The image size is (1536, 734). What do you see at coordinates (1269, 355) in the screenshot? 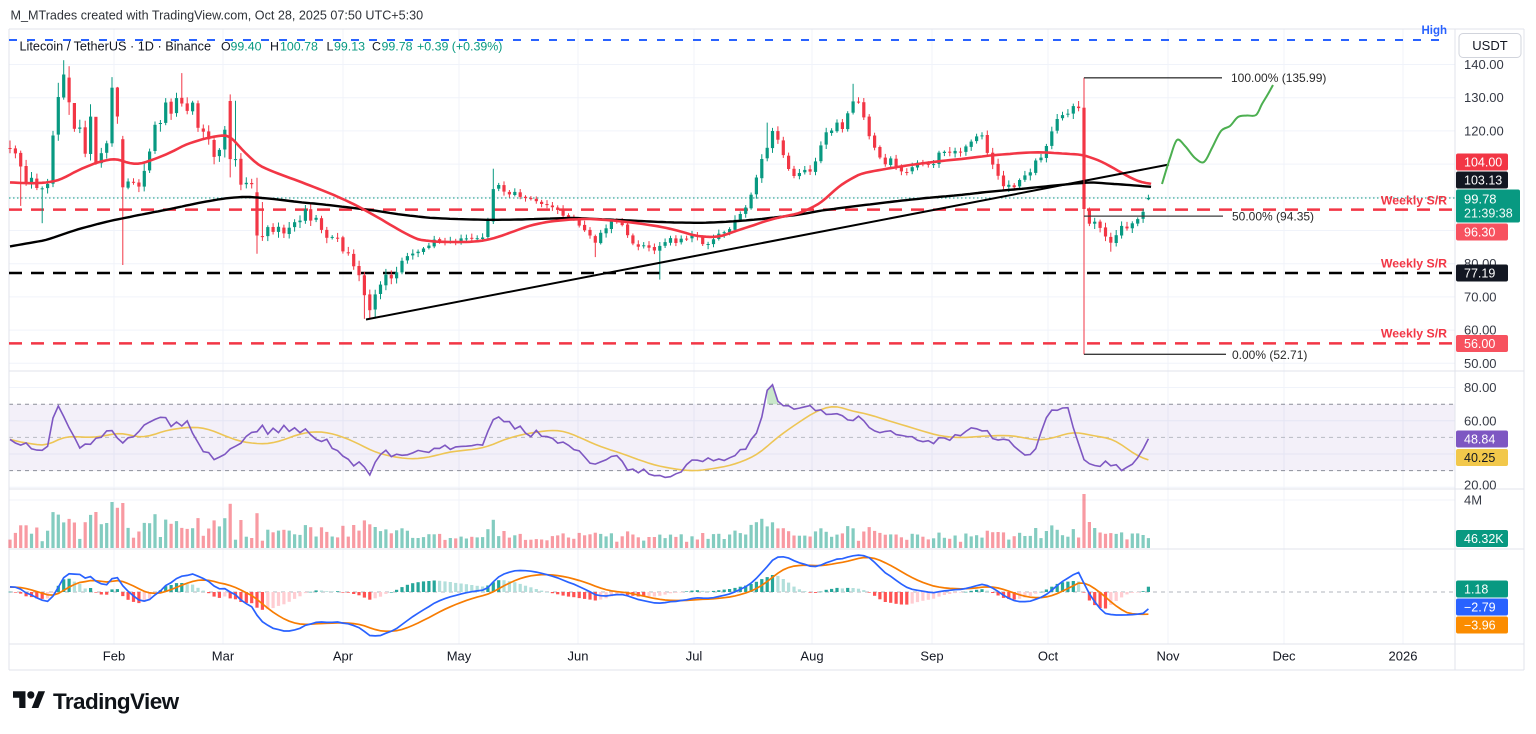
I see `svg-text: 0.00% (52.71)` at bounding box center [1269, 355].